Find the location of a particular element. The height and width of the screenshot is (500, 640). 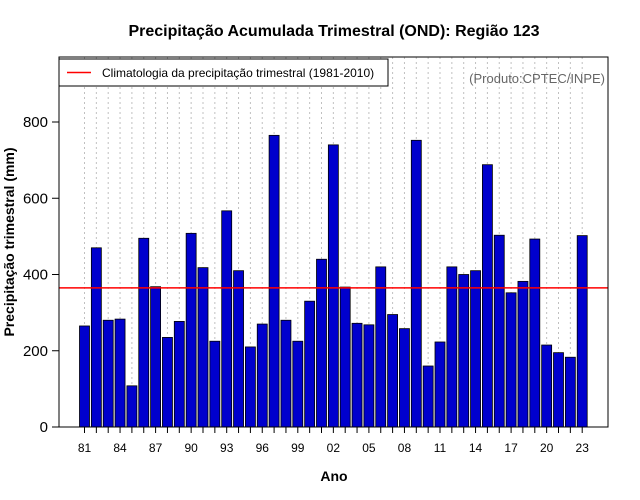

bar-1985 is located at coordinates (132, 406).